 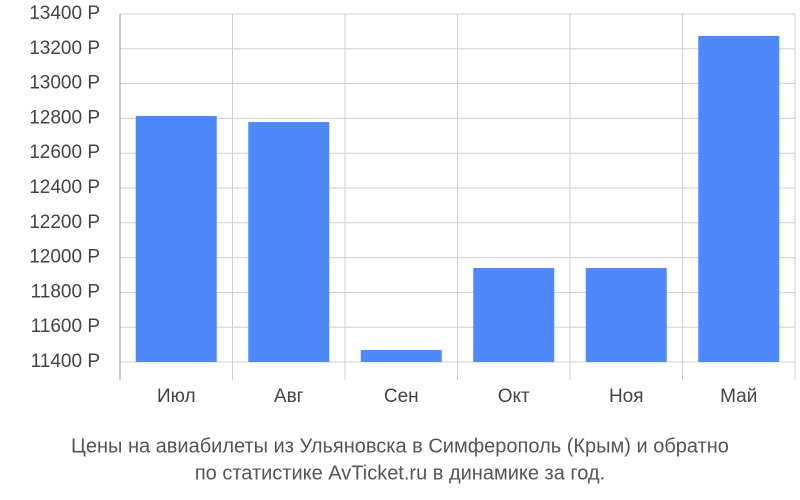 What do you see at coordinates (65, 361) in the screenshot?
I see `y-tick-label: 11400 Р` at bounding box center [65, 361].